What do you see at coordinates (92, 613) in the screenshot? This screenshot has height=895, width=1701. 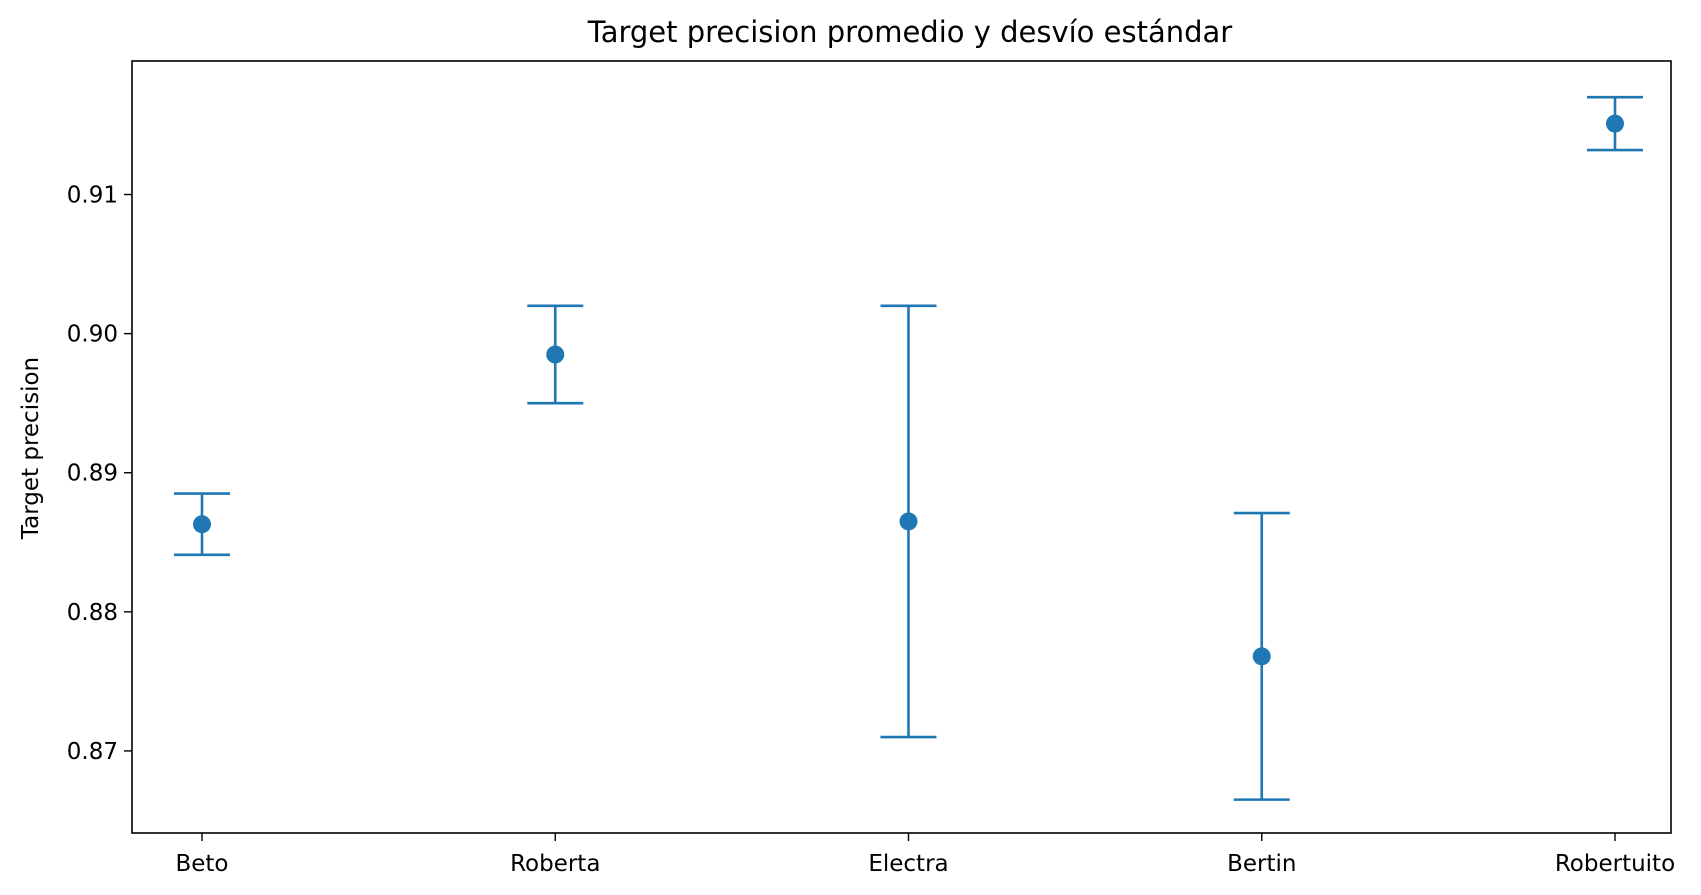 I see `y-tick-label: 0.88` at bounding box center [92, 613].